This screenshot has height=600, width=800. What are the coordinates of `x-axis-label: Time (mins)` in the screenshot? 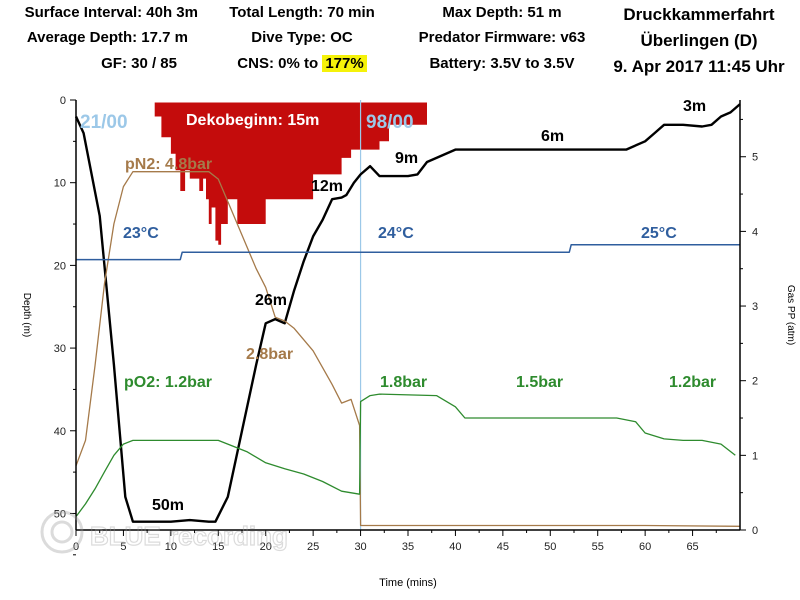 It's located at (408, 583).